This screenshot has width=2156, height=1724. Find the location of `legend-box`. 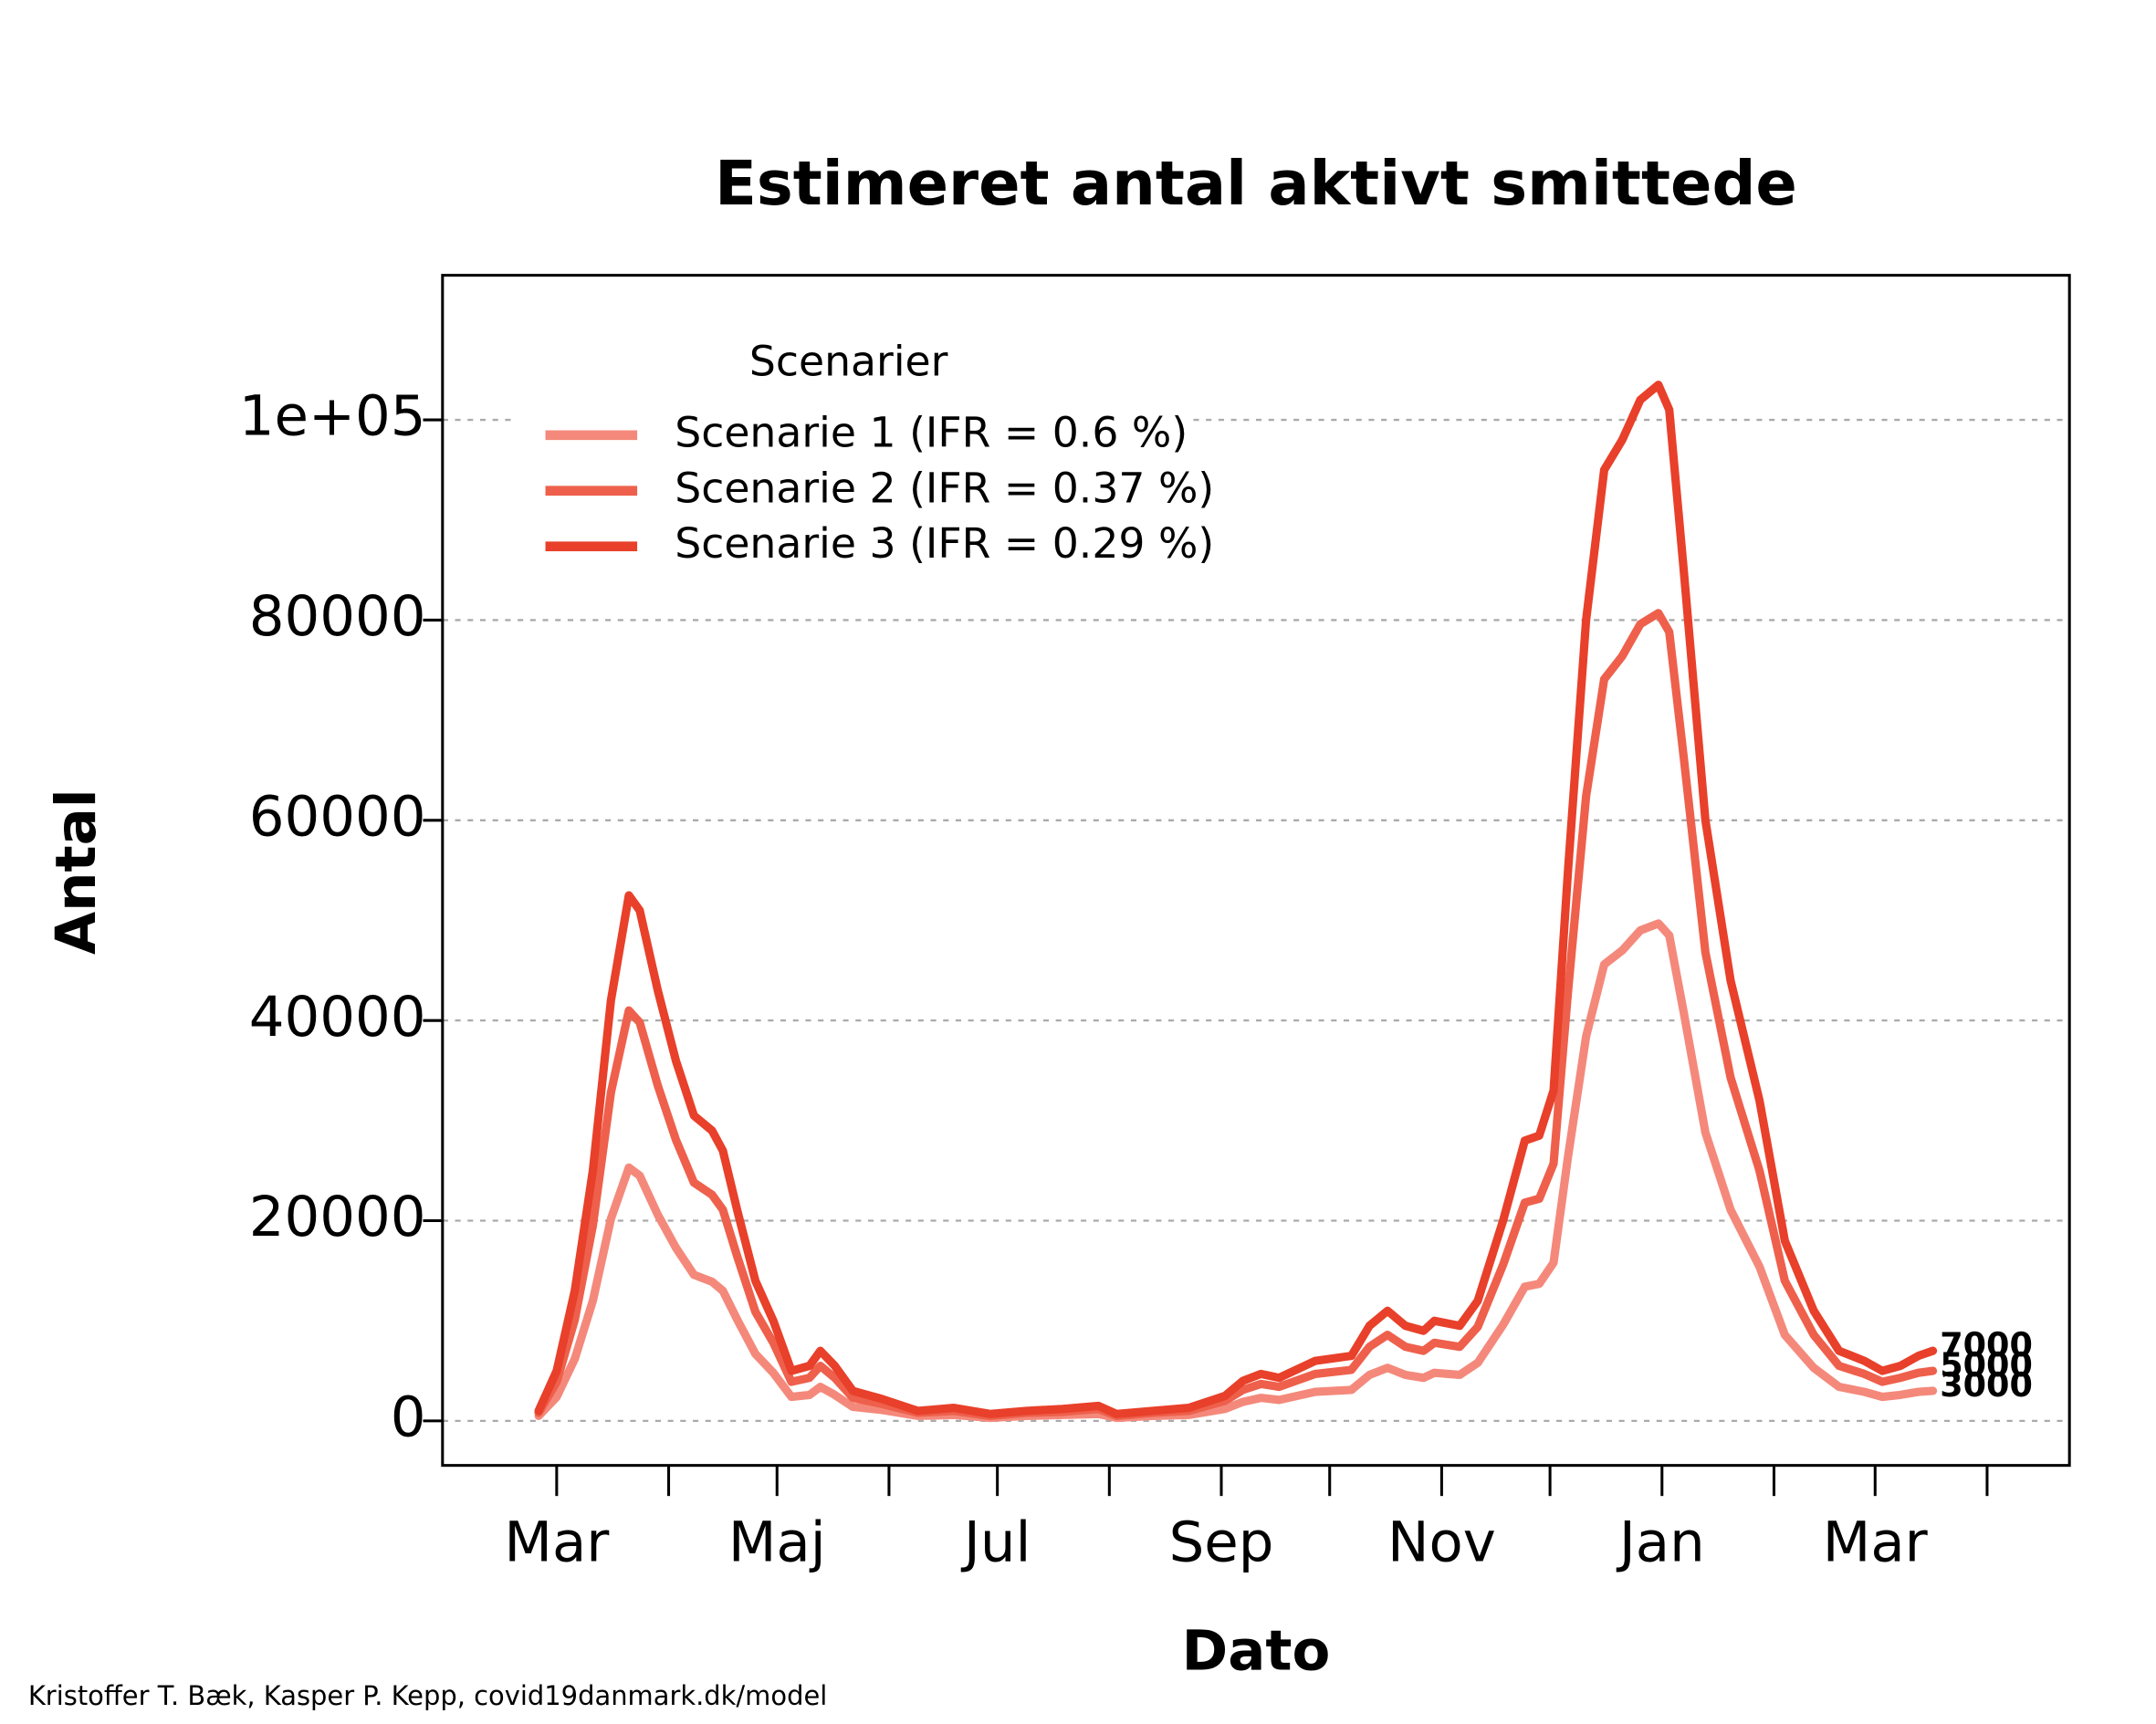

legend-box is located at coordinates (856, 456).